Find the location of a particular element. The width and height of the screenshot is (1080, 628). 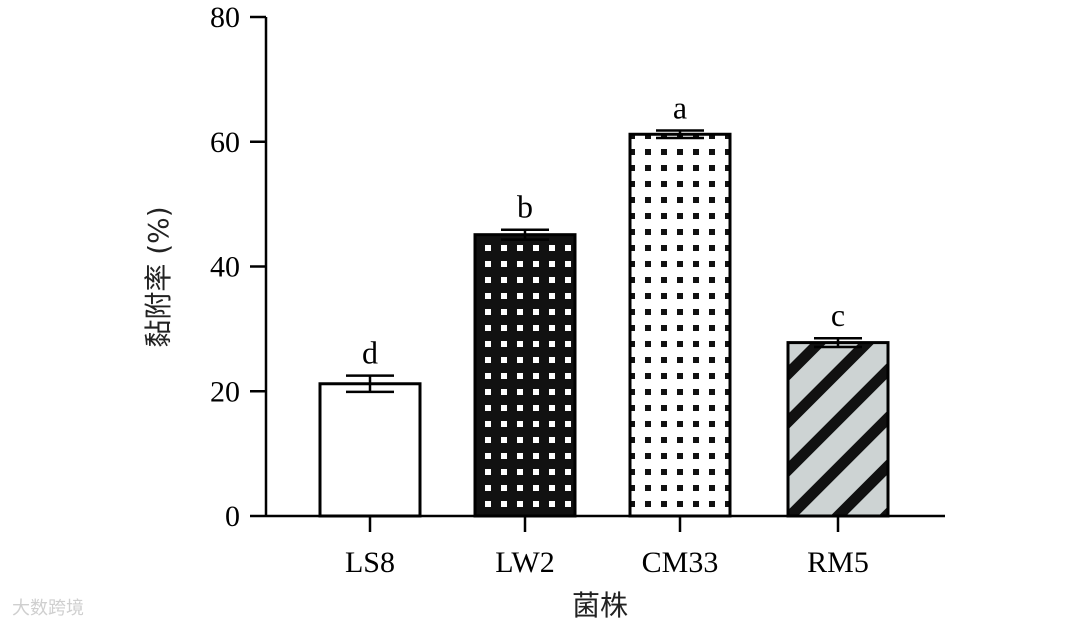

x-tick-label-cm33: CM33 is located at coordinates (680, 562).